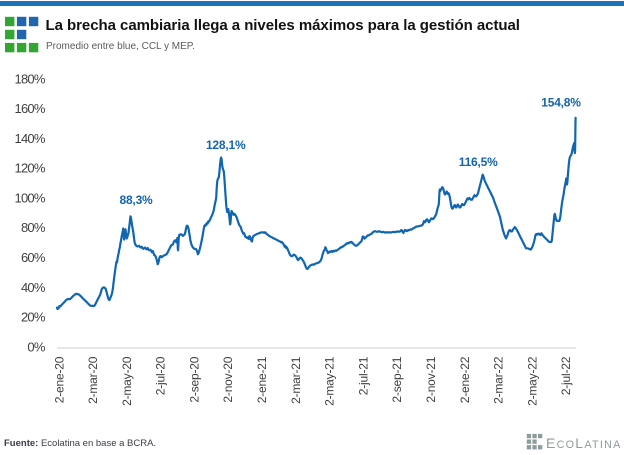  What do you see at coordinates (431, 379) in the screenshot?
I see `svg-text: 2-nov-21` at bounding box center [431, 379].